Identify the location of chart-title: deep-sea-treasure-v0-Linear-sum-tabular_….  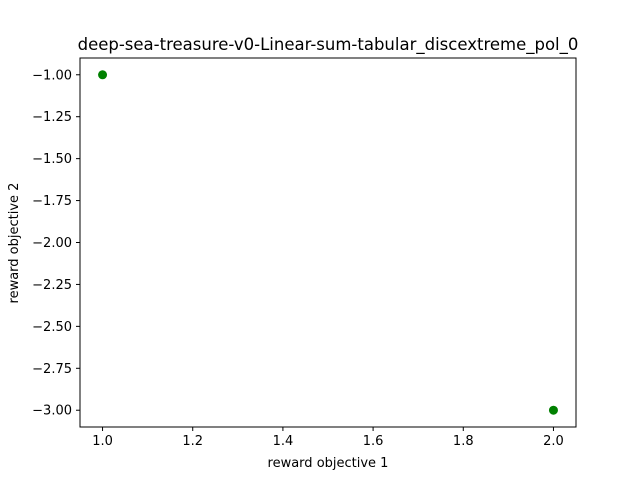
(328, 45).